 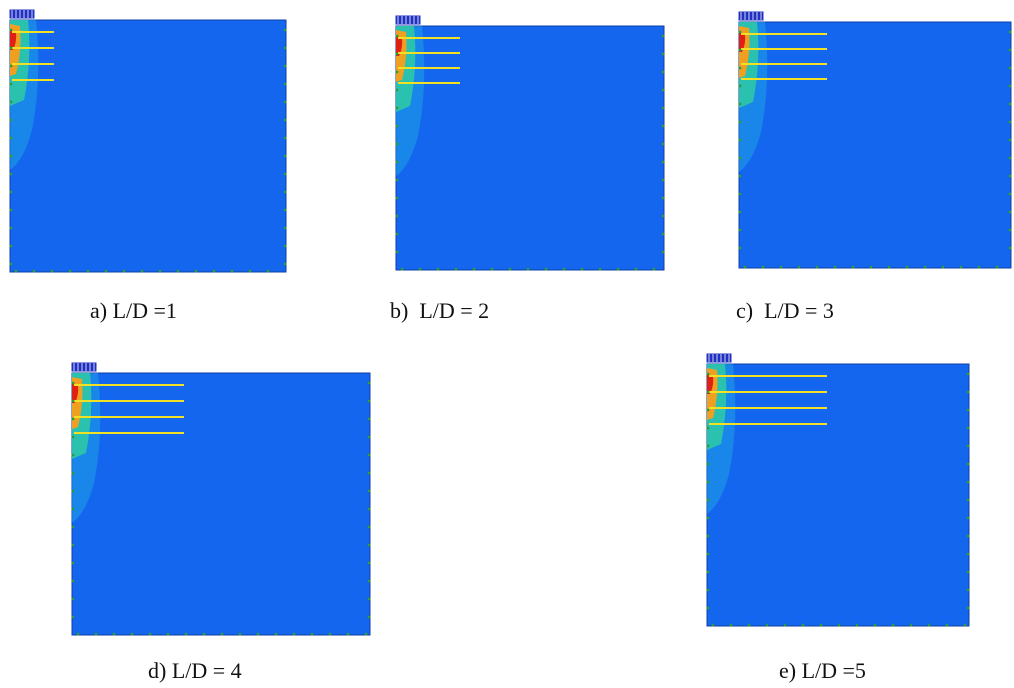 I want to click on fe-model-d, so click(x=221, y=497).